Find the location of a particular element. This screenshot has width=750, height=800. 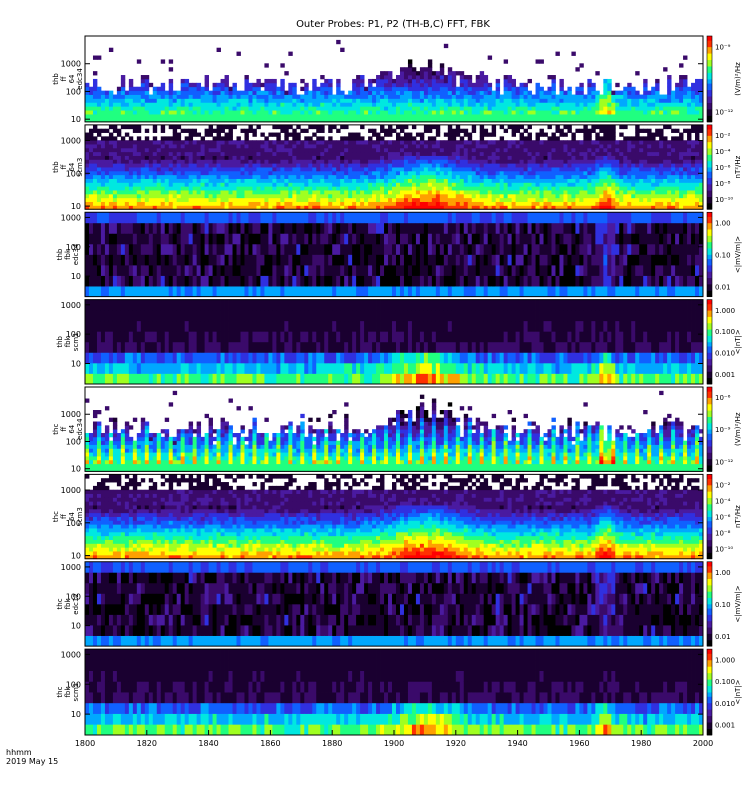

colorbar-p7: 1.00 0.10 0.01 <|mV/m|> is located at coordinates (724, 604).